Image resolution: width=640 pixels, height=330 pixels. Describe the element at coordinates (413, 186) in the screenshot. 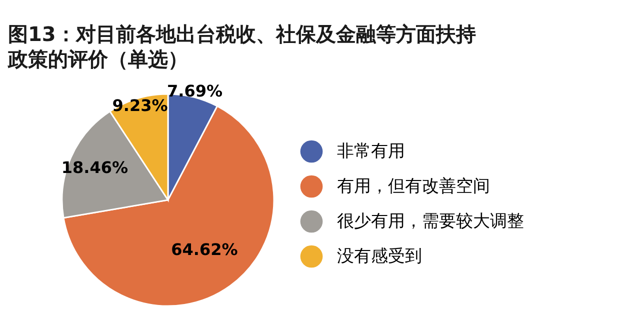

I see `legend-label: 有用，但有改善空间` at that location.